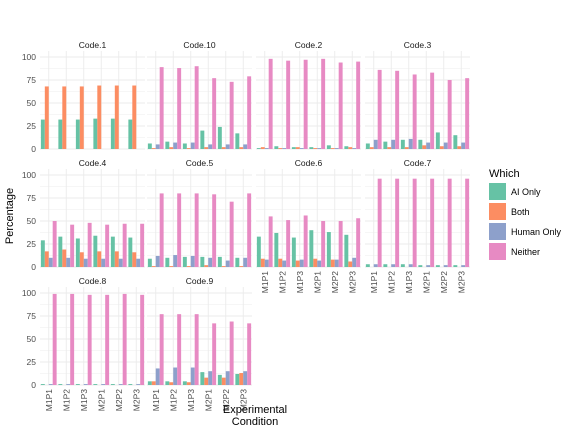 Image resolution: width=576 pixels, height=437 pixels. I want to click on facet-title: Code.4, so click(93, 163).